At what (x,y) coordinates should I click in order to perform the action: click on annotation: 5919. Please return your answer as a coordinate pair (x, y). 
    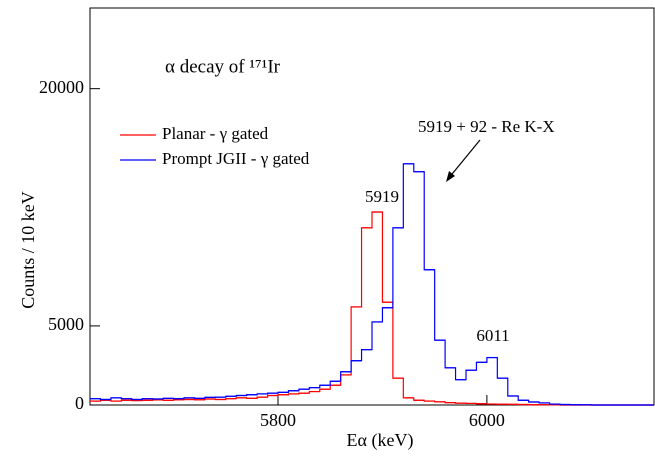
    Looking at the image, I should click on (382, 196).